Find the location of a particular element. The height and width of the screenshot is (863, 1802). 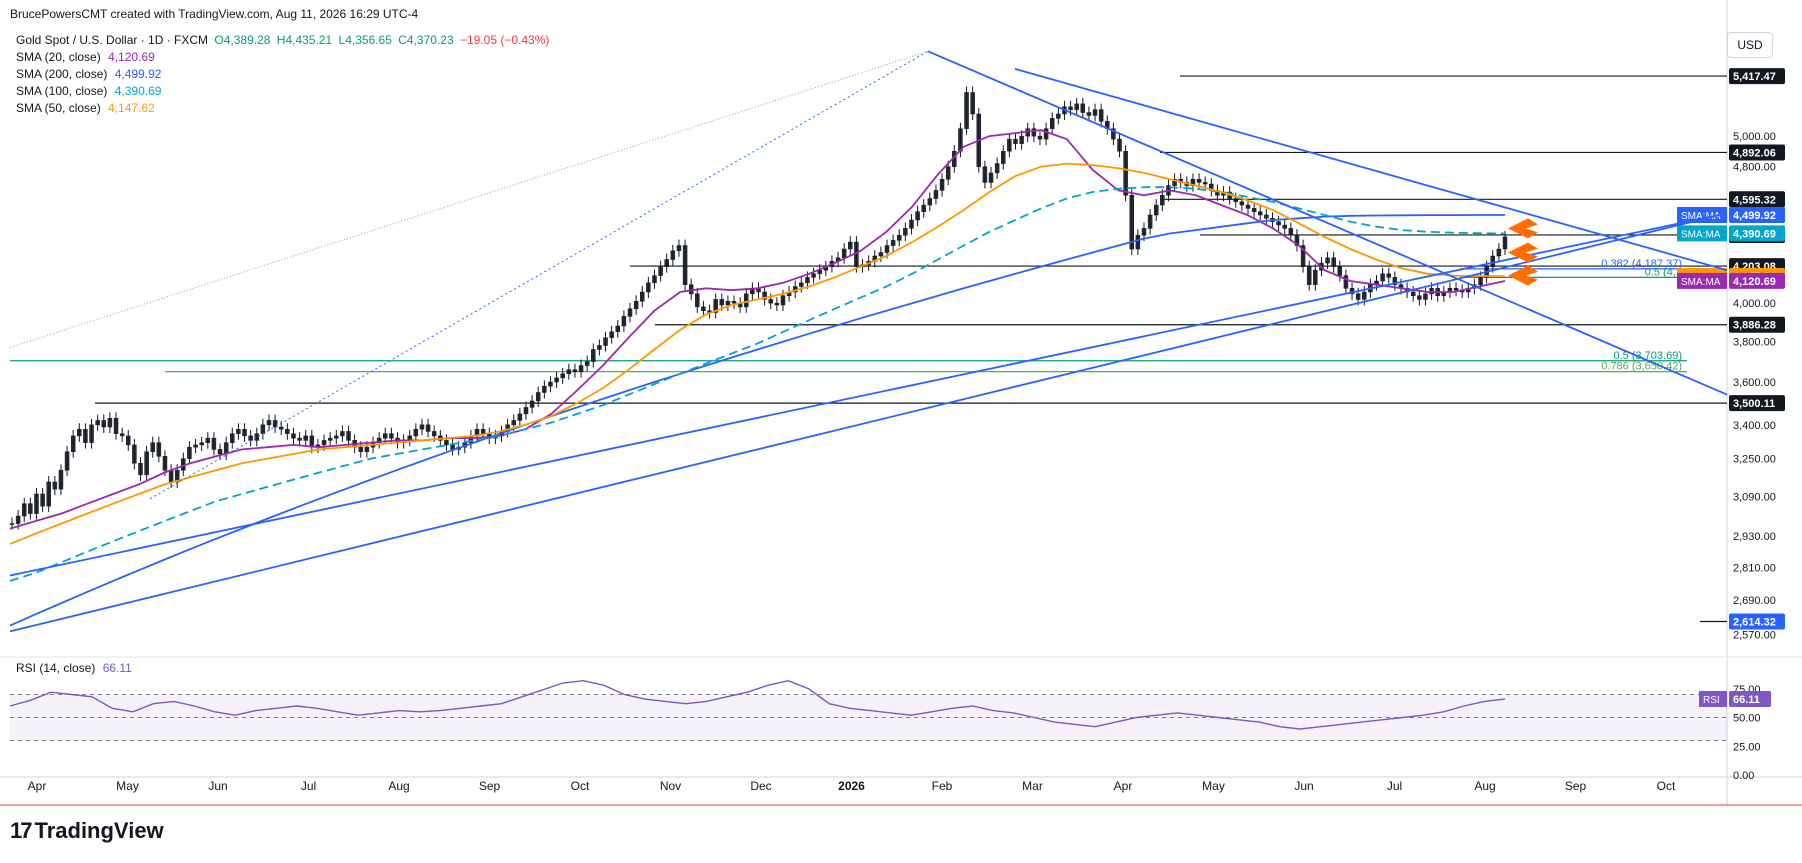

currency-button: USD is located at coordinates (1750, 45).